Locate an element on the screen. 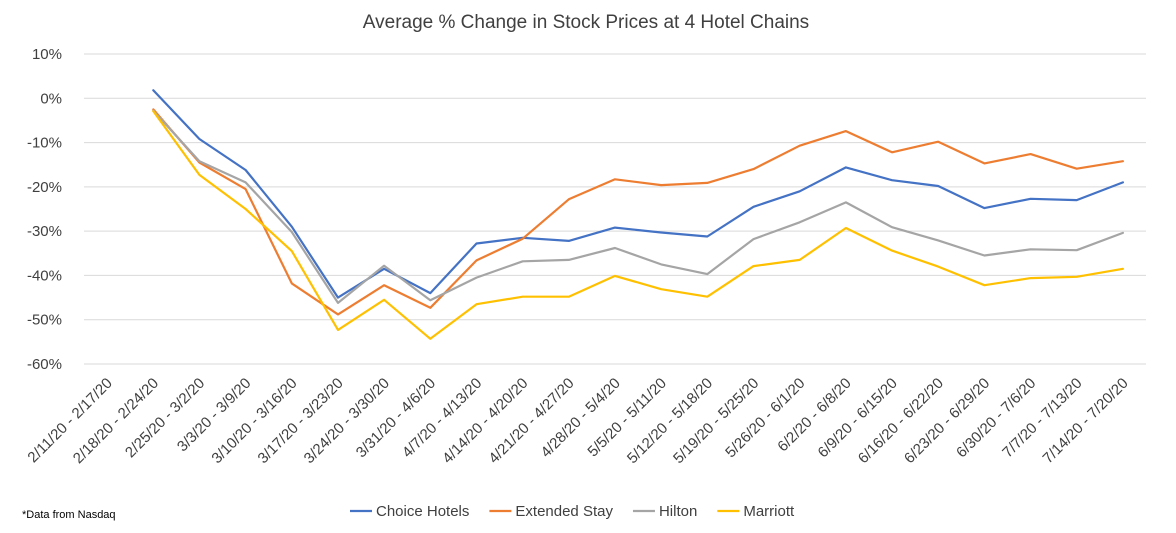  x-tick-label: 2/11/20 - 2/17/20 is located at coordinates (69, 420).